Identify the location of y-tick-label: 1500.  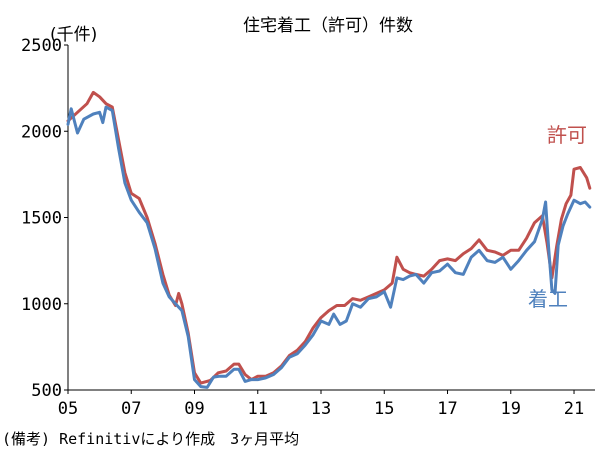
(41, 219).